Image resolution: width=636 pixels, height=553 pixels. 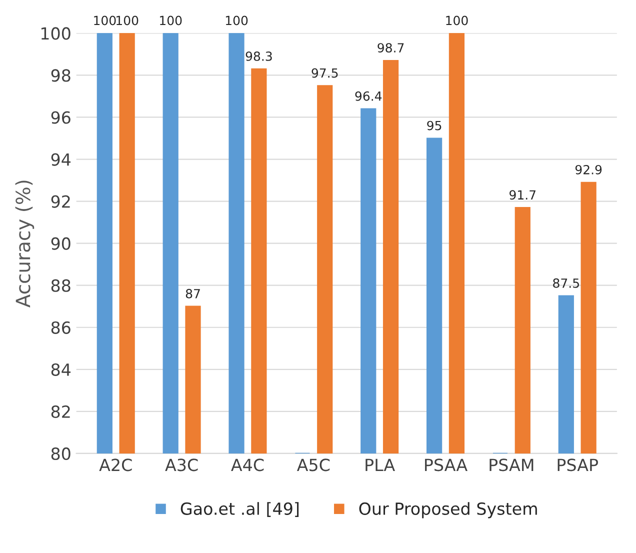 I want to click on data-label: 87, so click(x=193, y=293).